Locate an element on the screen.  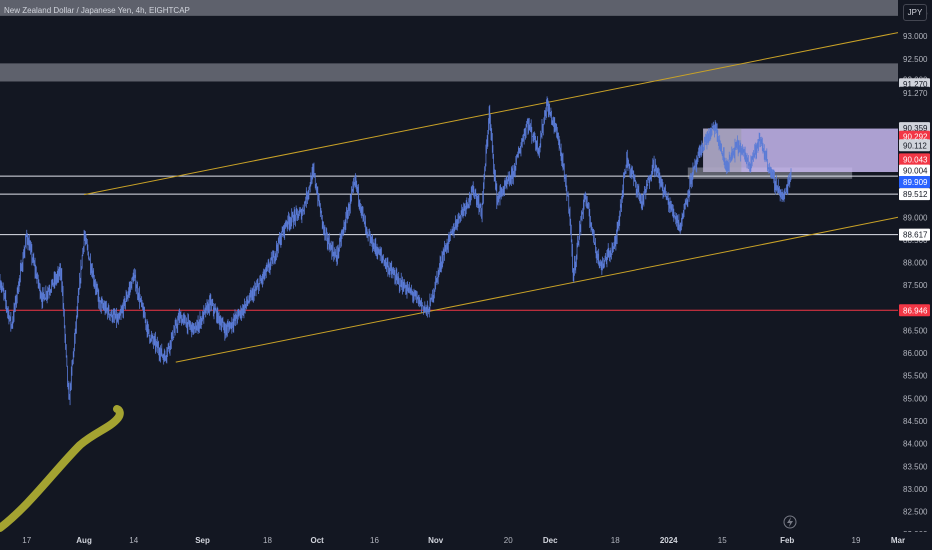
y-tick-label: 83.000 is located at coordinates (915, 489).